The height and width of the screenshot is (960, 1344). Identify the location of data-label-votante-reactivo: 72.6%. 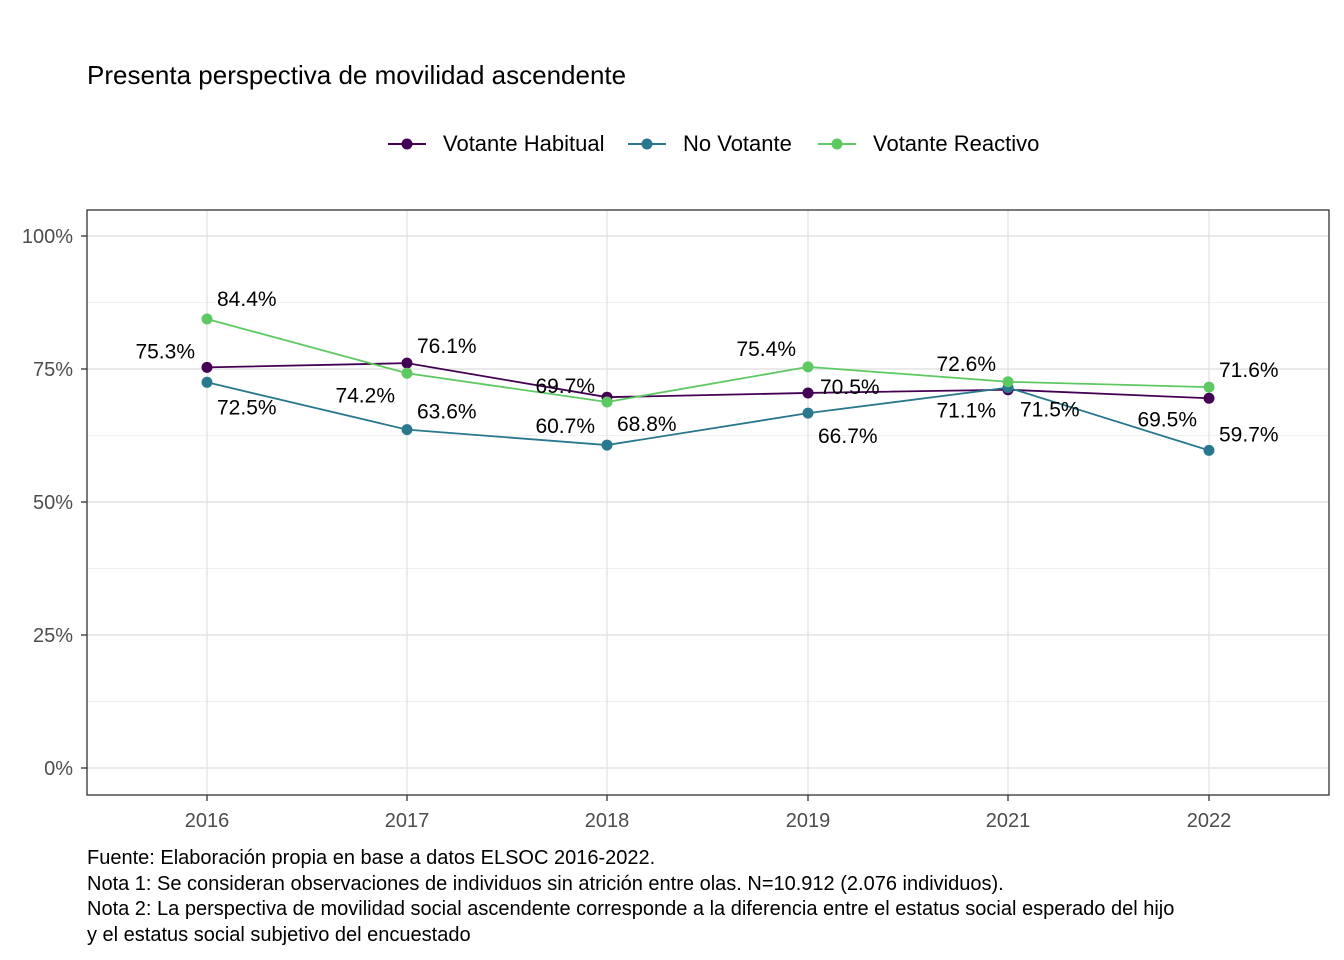
(966, 364).